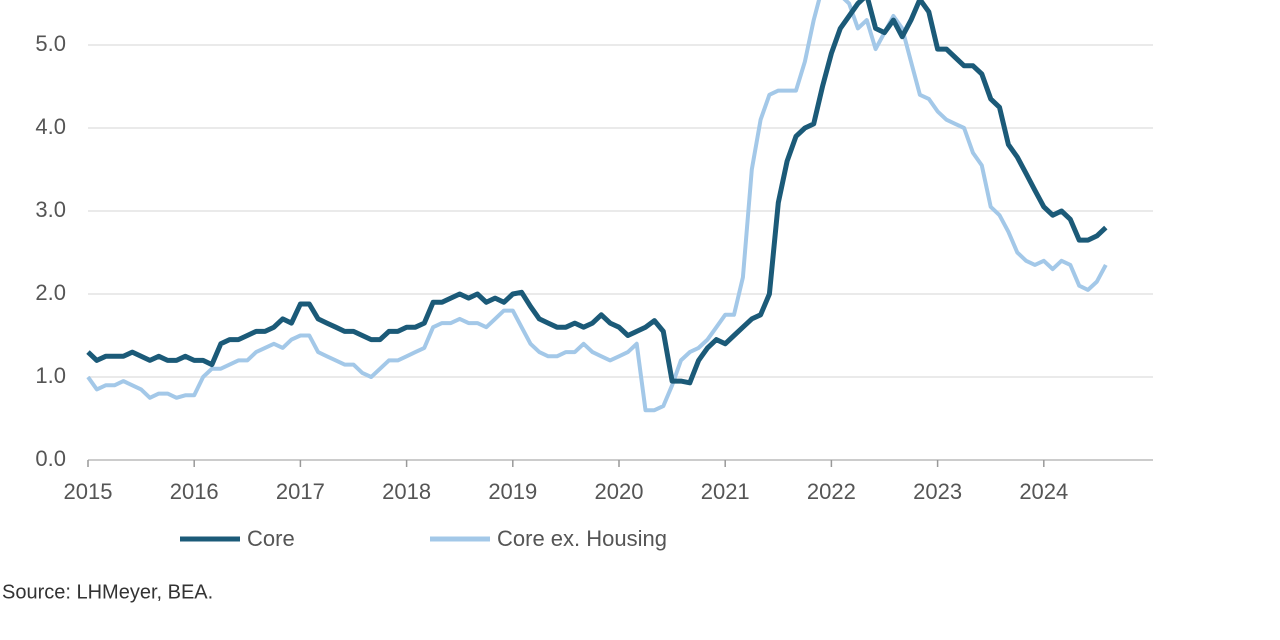 This screenshot has width=1280, height=640. Describe the element at coordinates (50, 375) in the screenshot. I see `y-tick-label: 1.0` at that location.